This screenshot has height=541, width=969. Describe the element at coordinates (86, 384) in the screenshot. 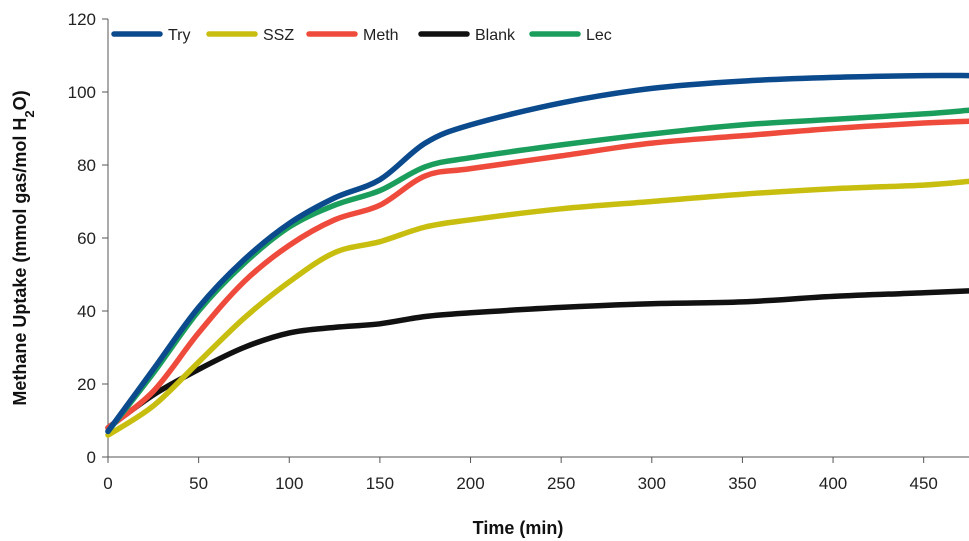

I see `y-tick-label: 20` at that location.